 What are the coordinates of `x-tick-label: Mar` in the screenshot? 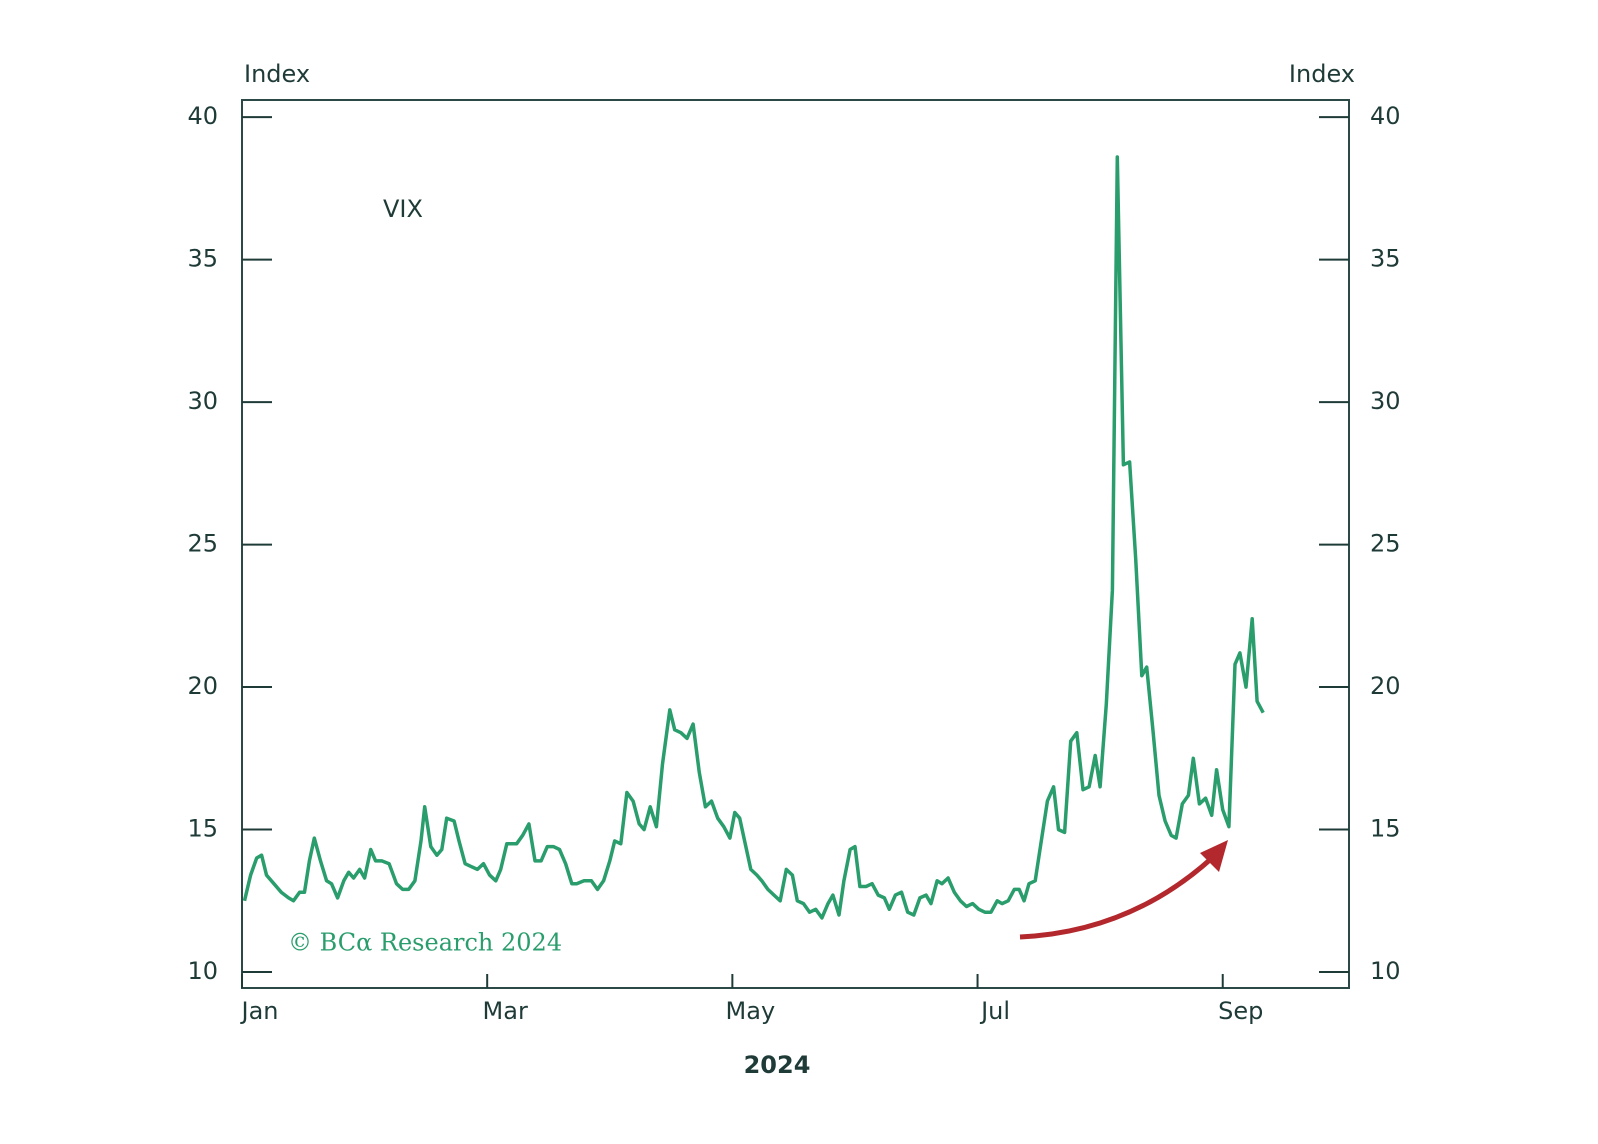 It's located at (505, 1011).